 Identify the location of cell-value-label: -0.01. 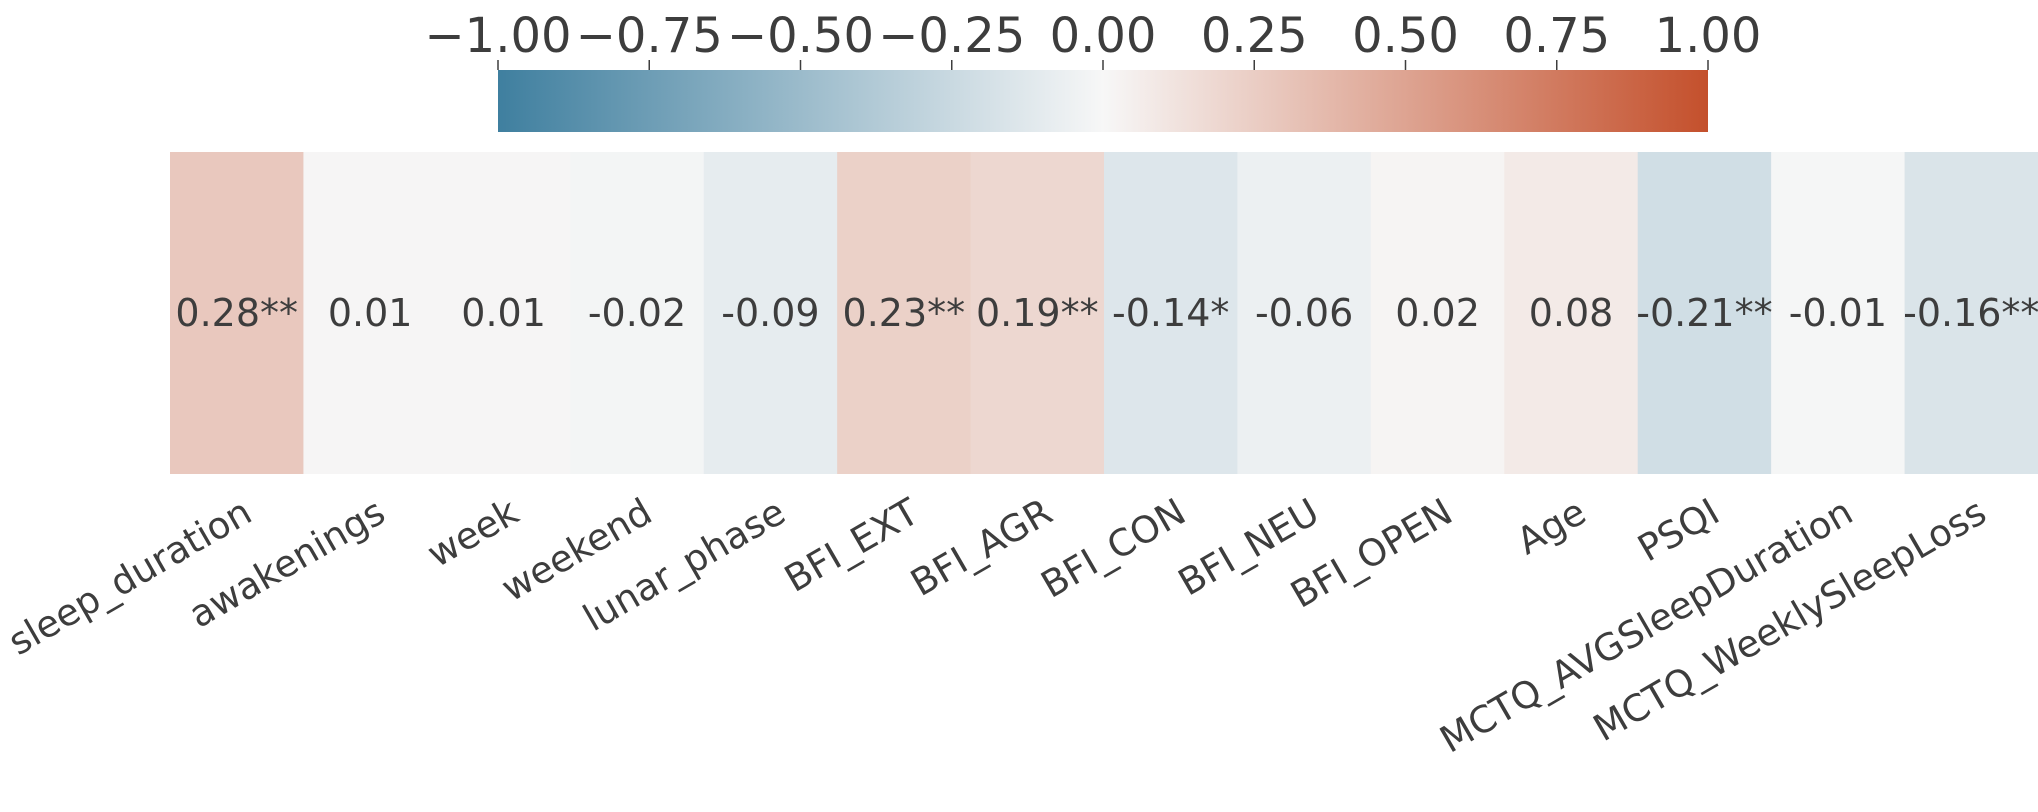
(1838, 313).